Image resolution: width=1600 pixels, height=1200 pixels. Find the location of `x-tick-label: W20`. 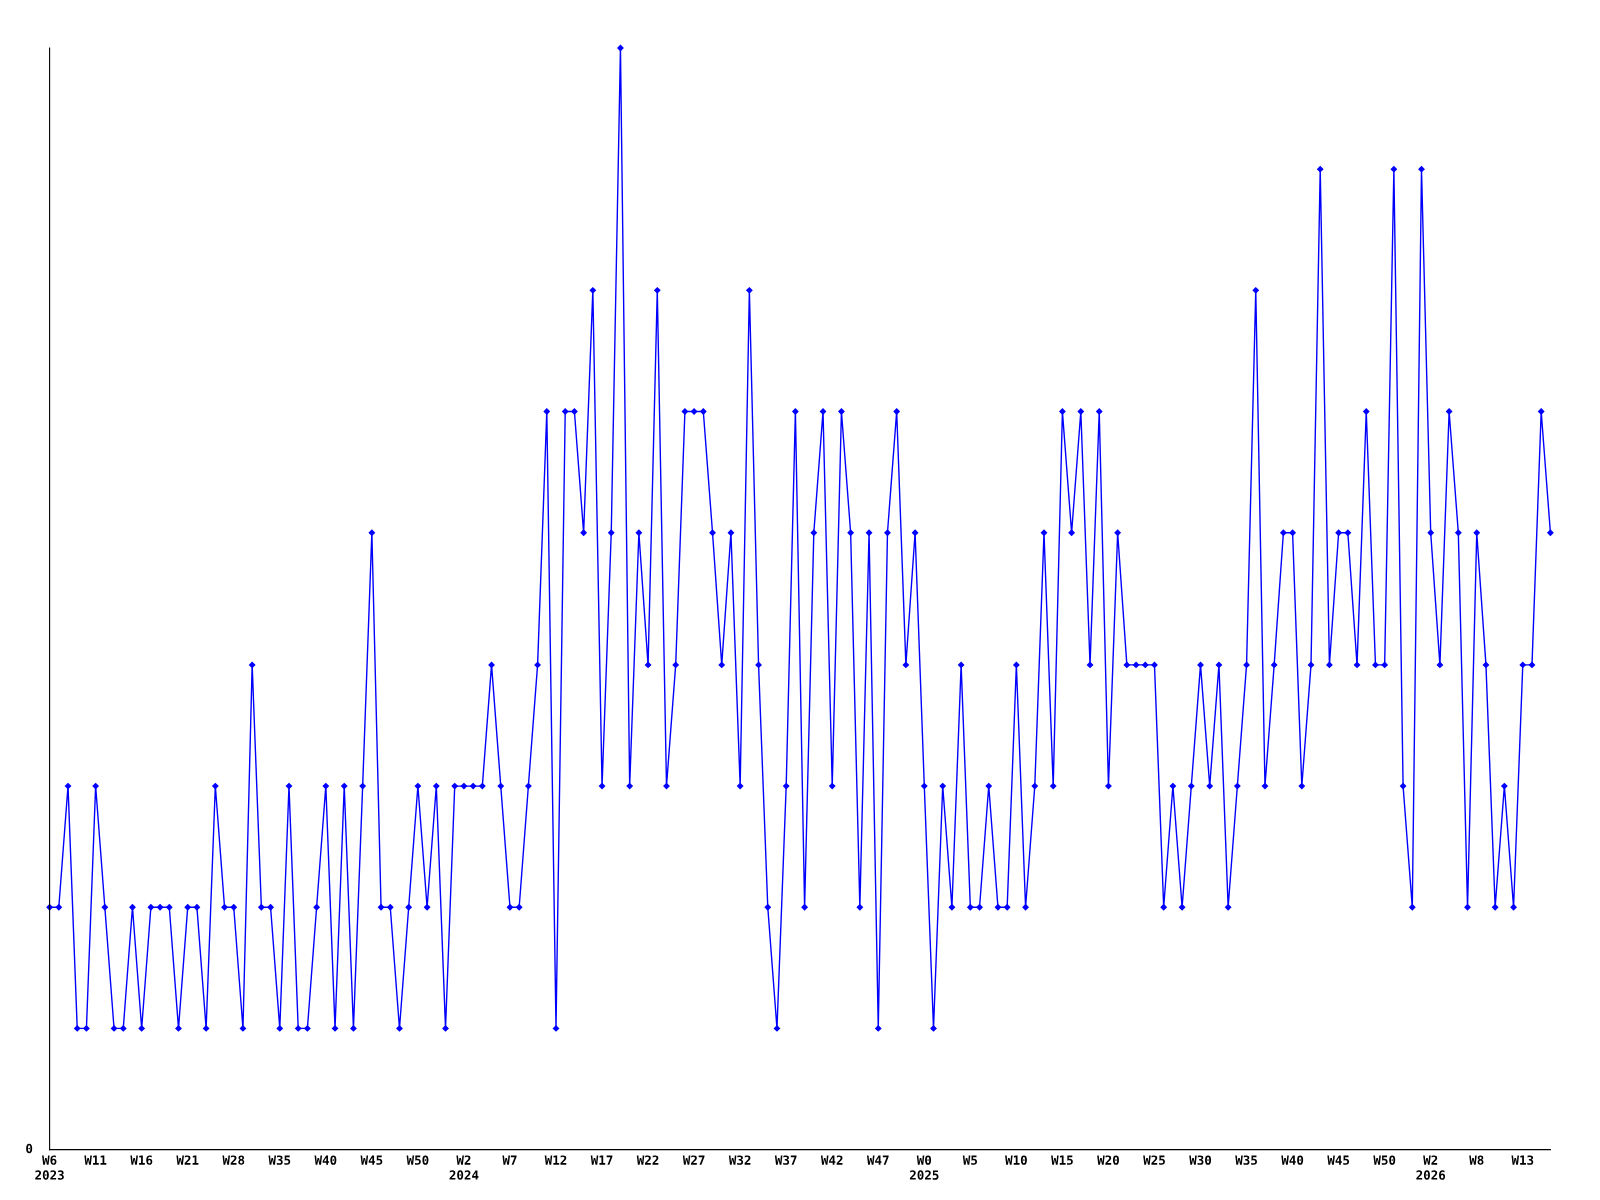

x-tick-label: W20 is located at coordinates (1108, 1160).